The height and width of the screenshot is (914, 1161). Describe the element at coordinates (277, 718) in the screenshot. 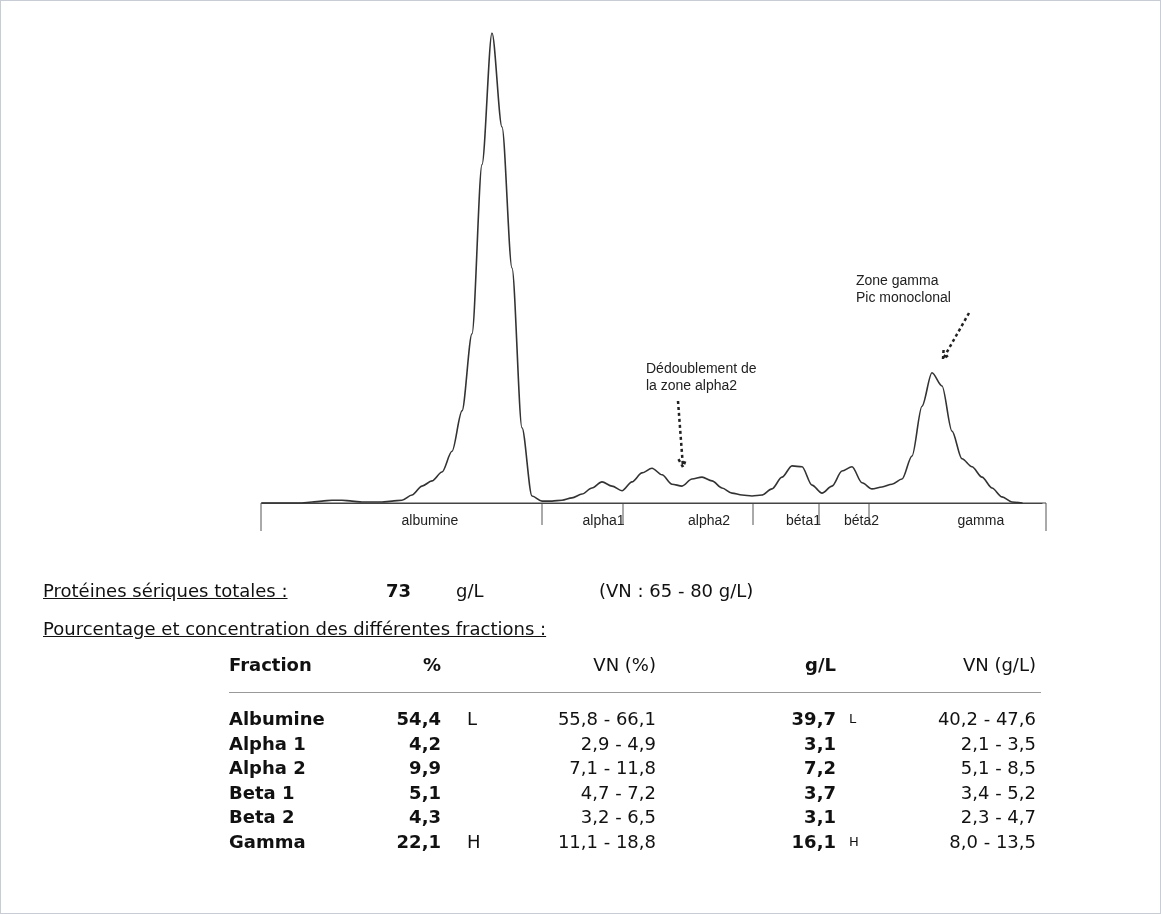

I see `text: Albumine` at that location.